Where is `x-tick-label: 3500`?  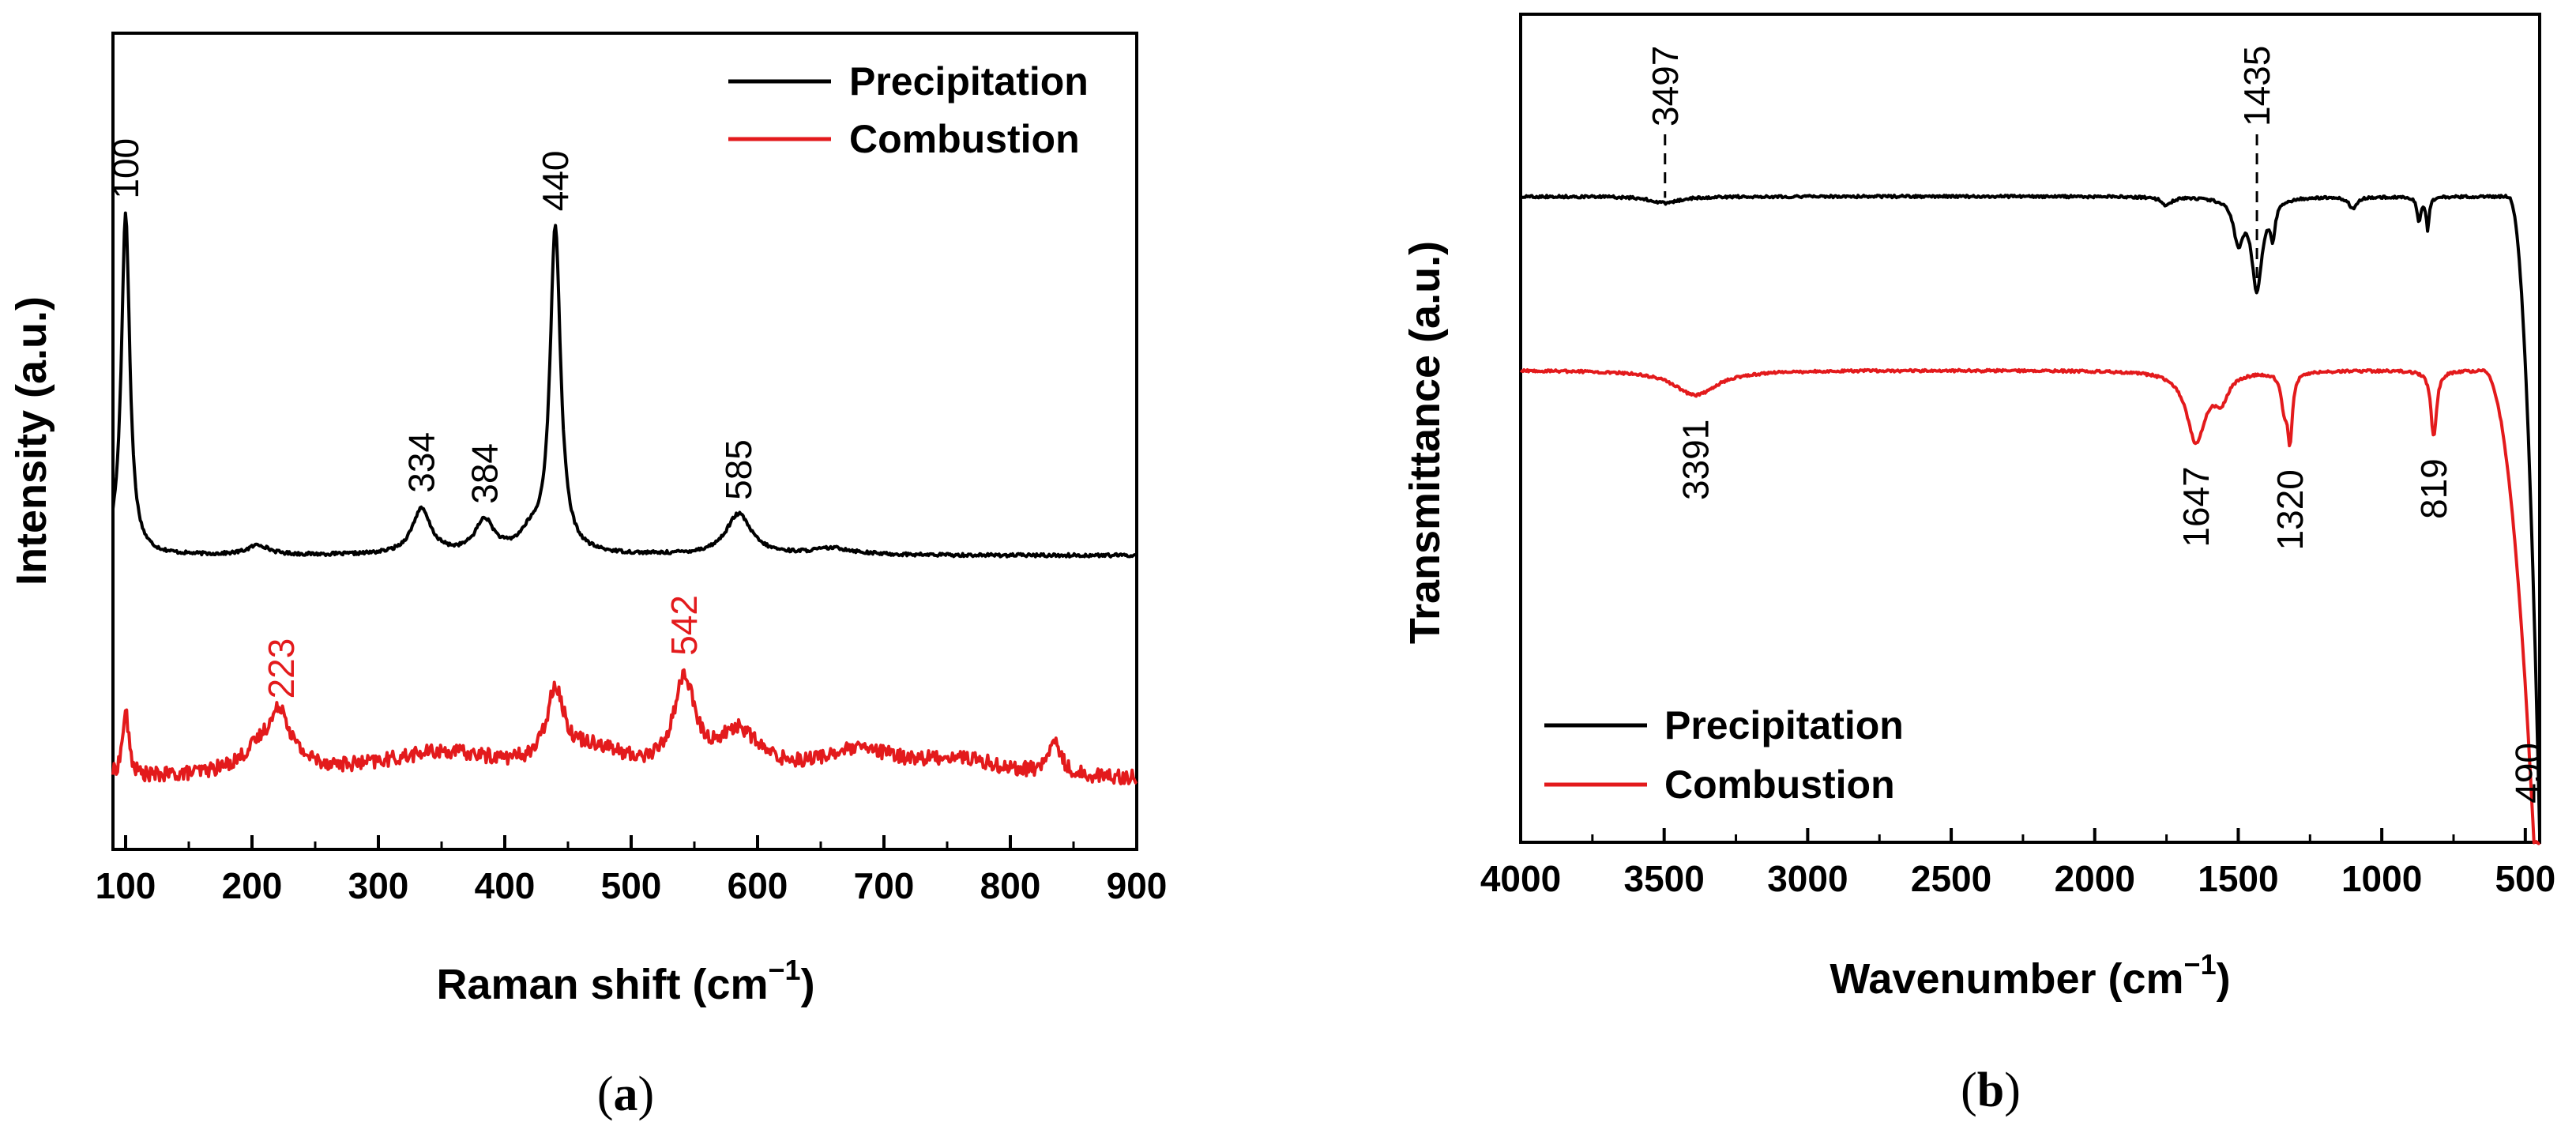
x-tick-label: 3500 is located at coordinates (1664, 879).